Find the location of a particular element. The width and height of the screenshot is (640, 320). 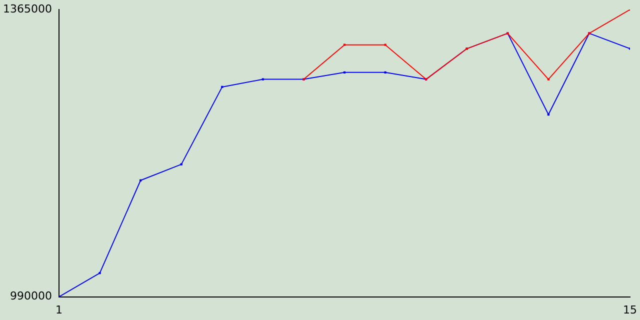

x-tick-label: 1 is located at coordinates (58, 309).